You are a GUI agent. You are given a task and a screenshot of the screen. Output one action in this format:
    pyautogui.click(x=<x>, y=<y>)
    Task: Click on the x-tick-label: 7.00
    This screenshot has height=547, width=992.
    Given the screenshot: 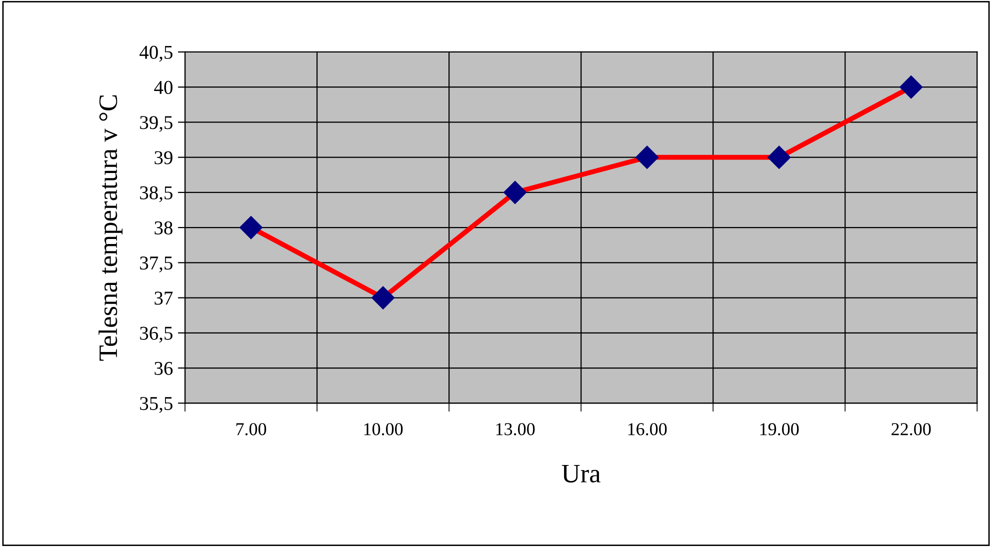 What is the action you would take?
    pyautogui.click(x=251, y=429)
    